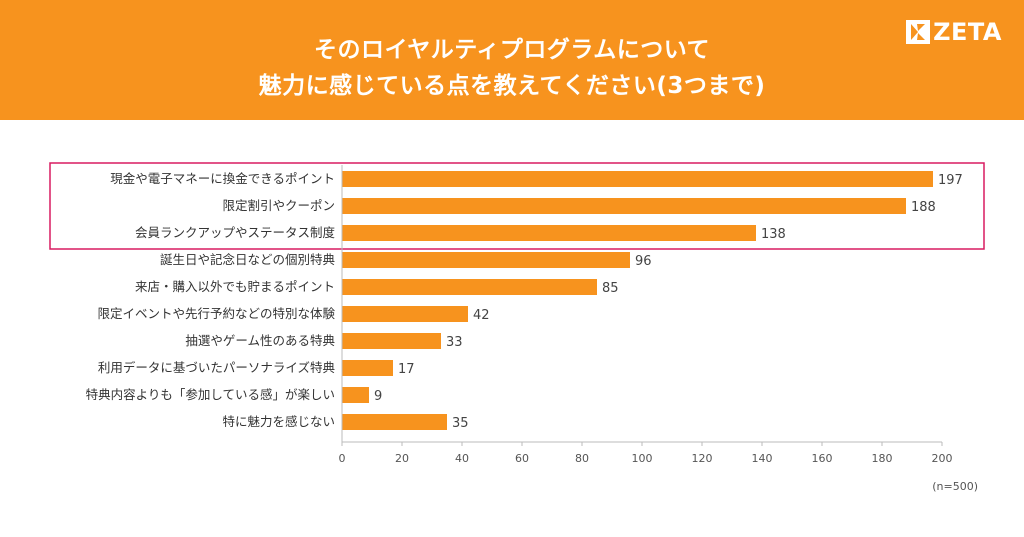  I want to click on zeta-logo-mark-icon, so click(918, 32).